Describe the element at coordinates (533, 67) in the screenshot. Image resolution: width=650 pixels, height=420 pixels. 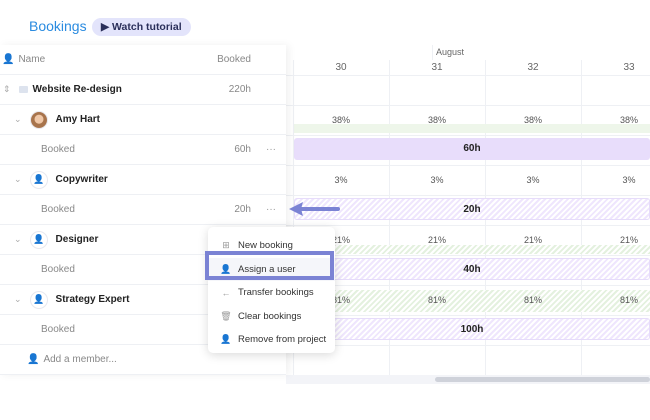
I see `week-header: 32` at that location.